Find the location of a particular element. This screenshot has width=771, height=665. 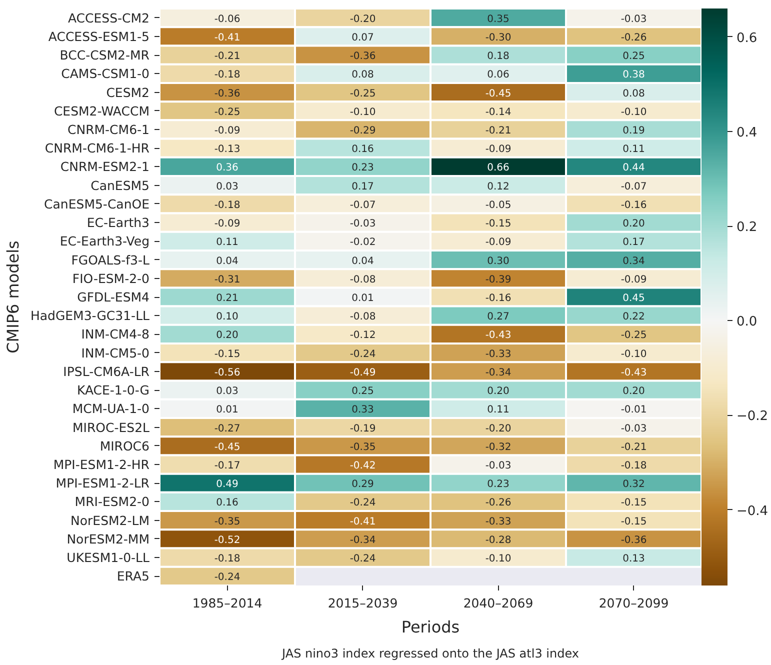

data-label: 0.45 is located at coordinates (633, 298).